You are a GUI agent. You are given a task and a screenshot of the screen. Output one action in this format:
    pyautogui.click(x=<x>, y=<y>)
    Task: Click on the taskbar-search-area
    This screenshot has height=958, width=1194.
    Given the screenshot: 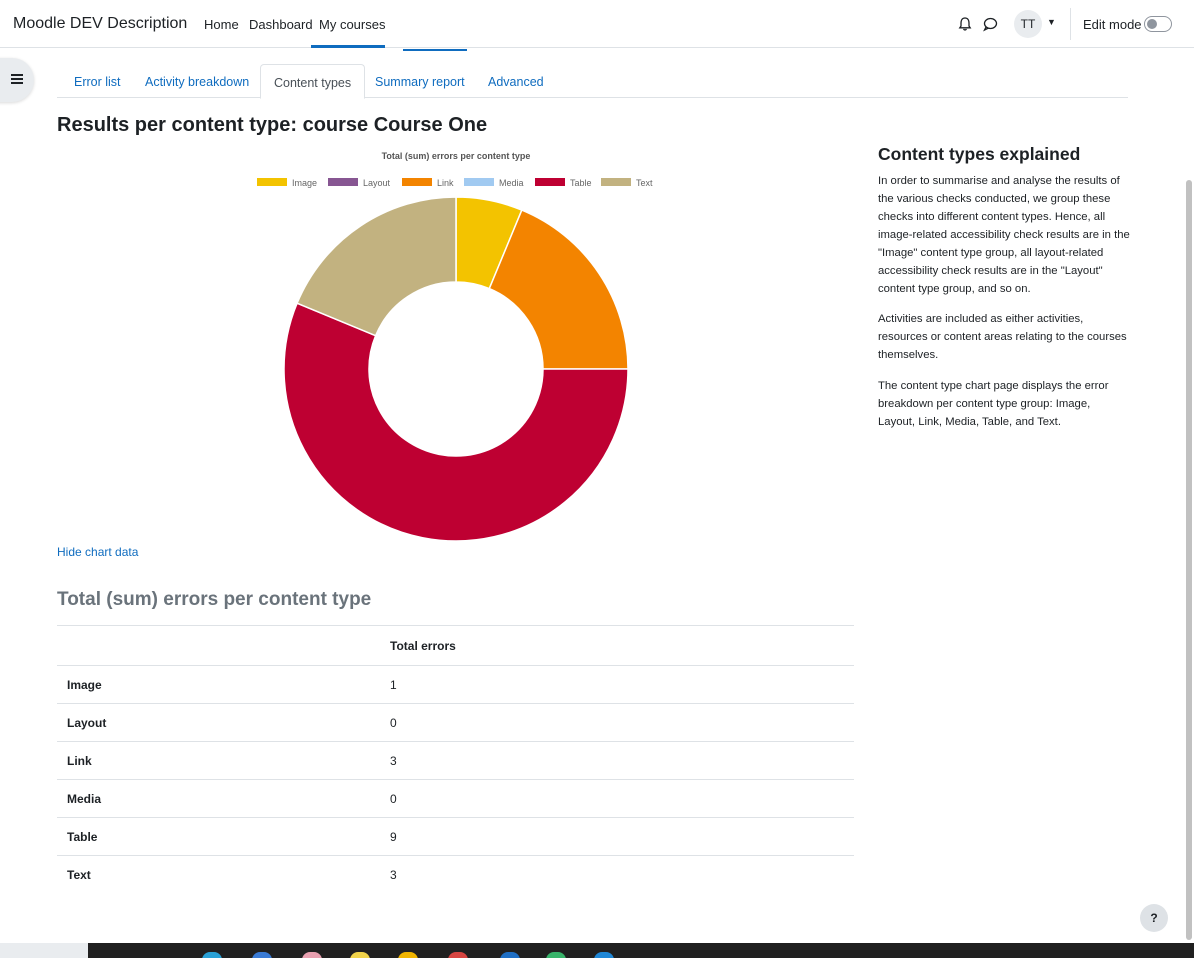 What is the action you would take?
    pyautogui.click(x=44, y=950)
    